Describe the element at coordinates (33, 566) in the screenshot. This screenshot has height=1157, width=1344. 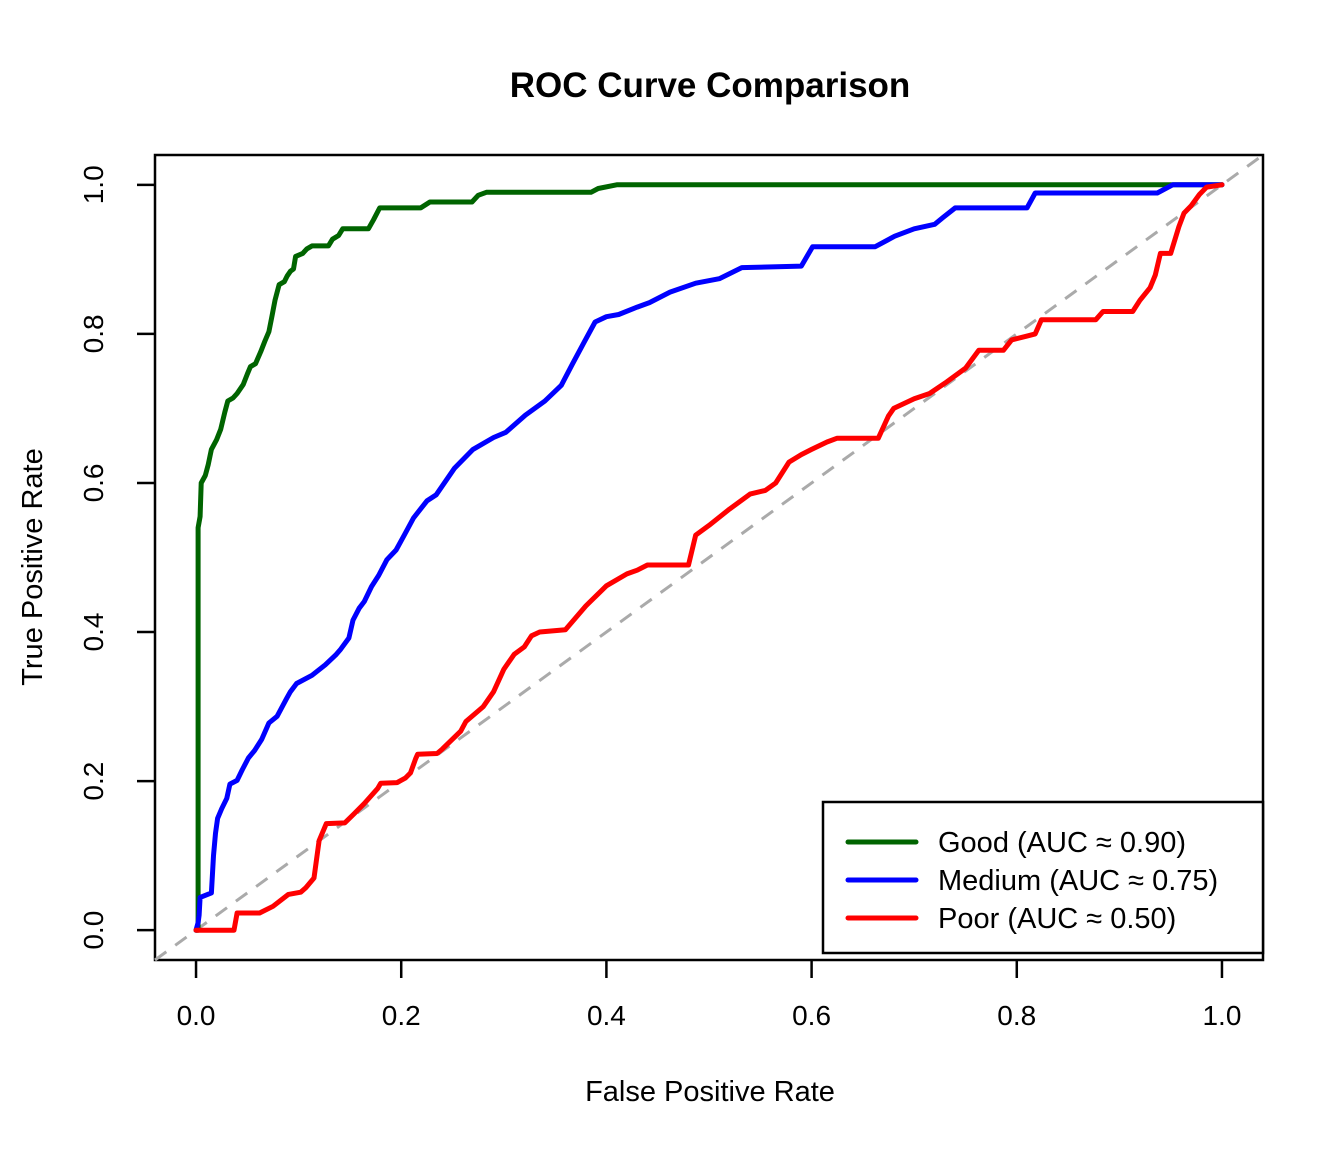
I see `y-axis-title: True Positive Rate` at that location.